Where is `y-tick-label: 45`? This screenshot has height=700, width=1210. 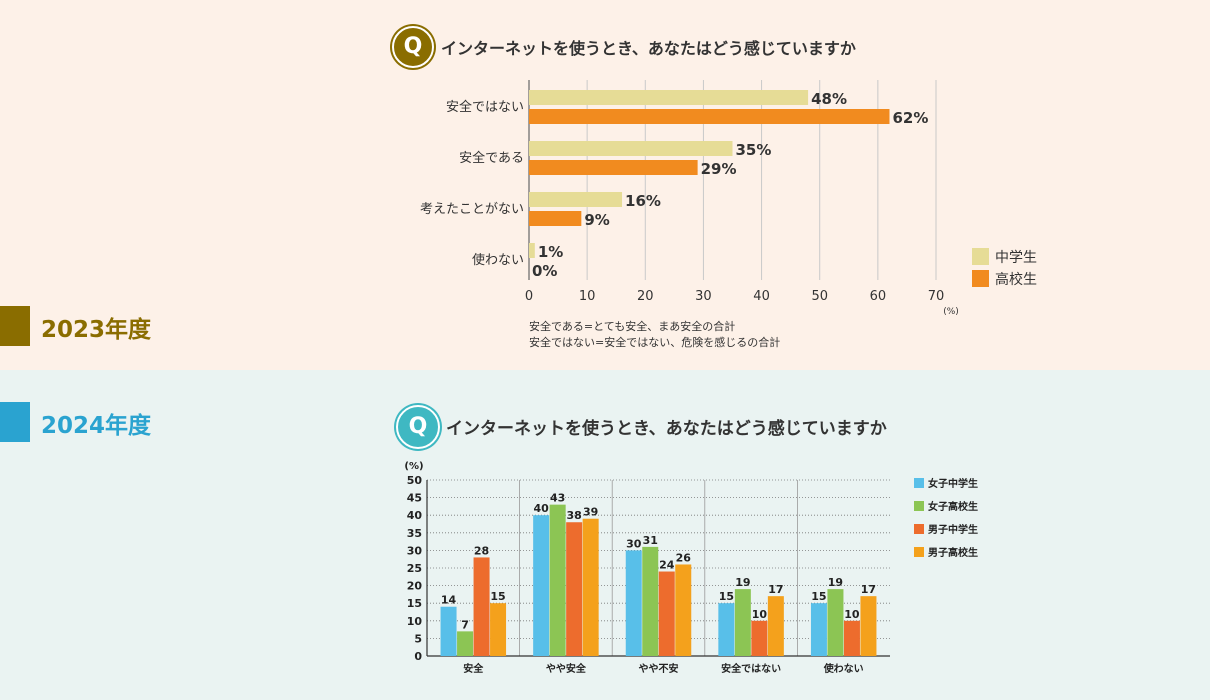
y-tick-label: 45 is located at coordinates (414, 498).